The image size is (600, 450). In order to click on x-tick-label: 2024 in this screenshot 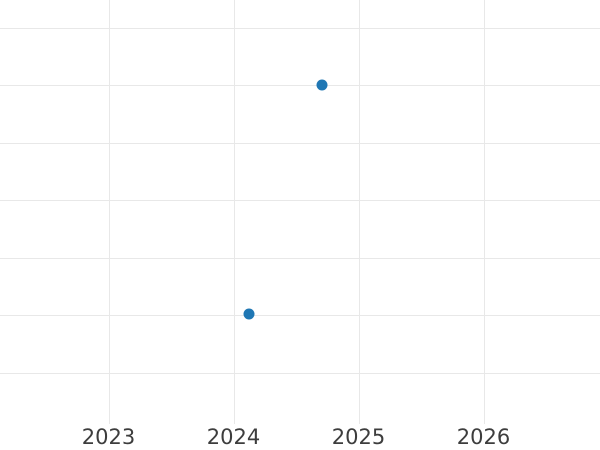, I will do `click(233, 437)`.